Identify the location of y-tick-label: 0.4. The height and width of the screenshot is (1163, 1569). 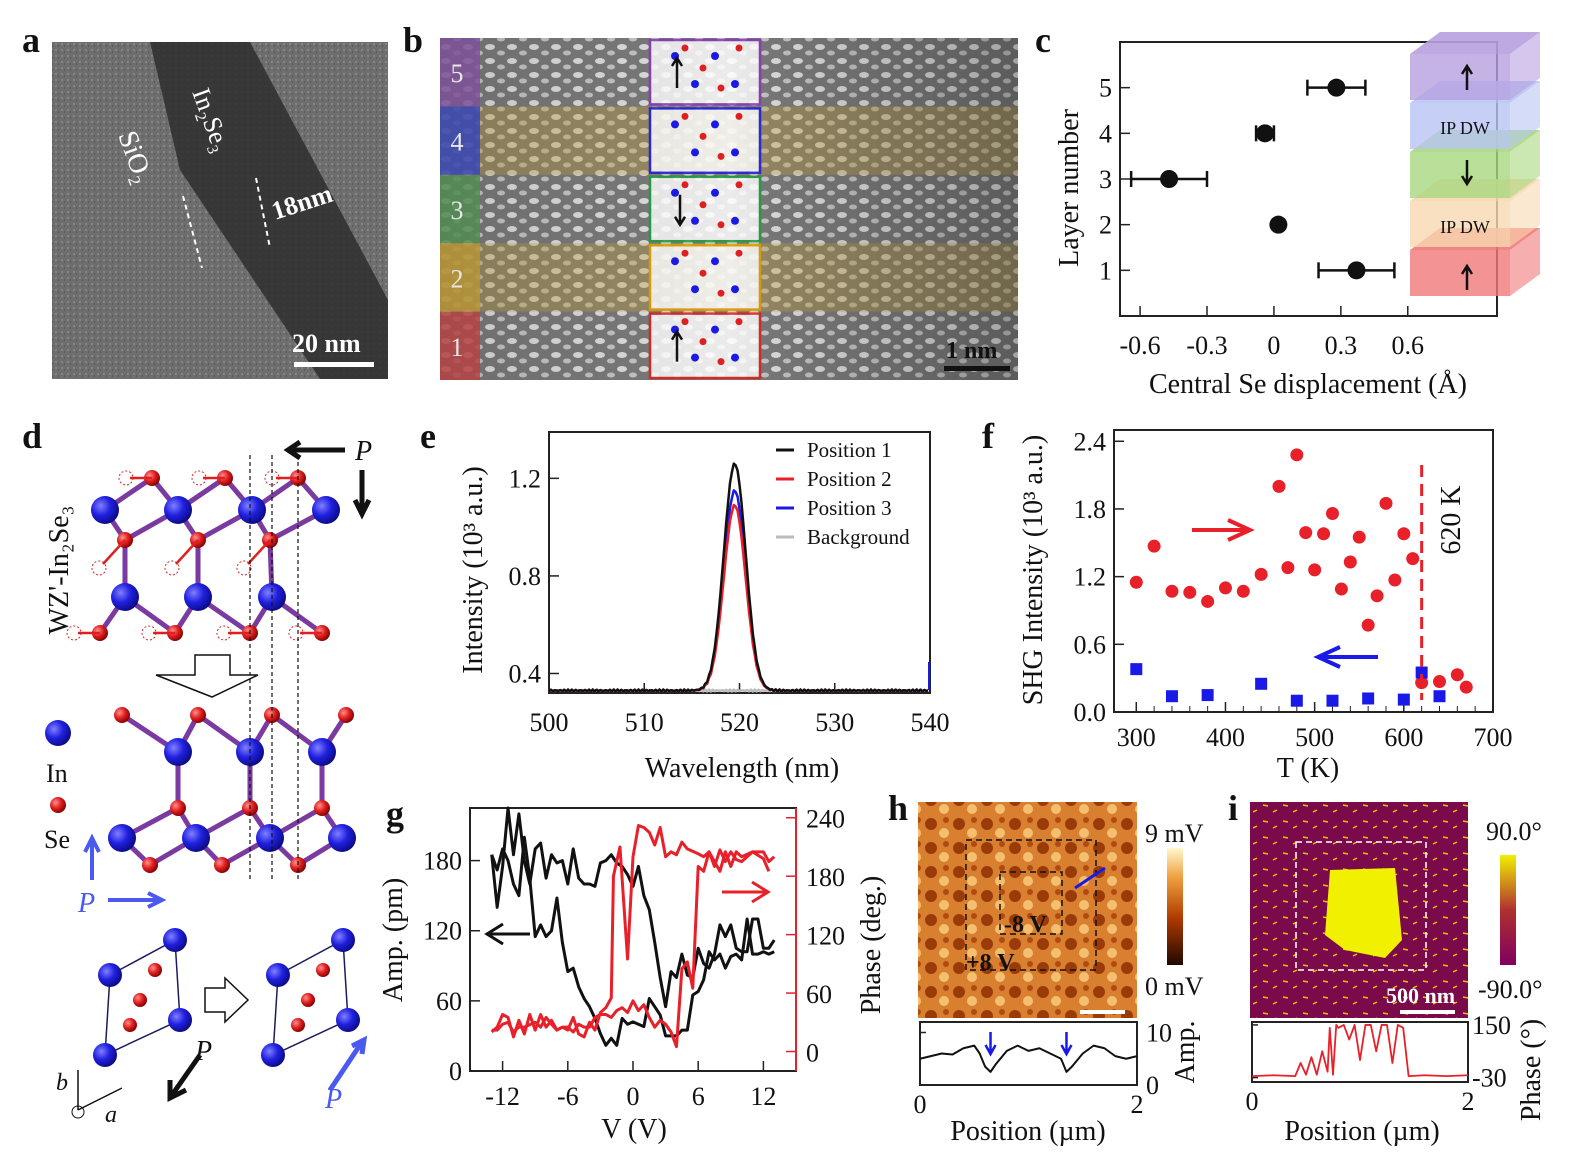
(525, 673).